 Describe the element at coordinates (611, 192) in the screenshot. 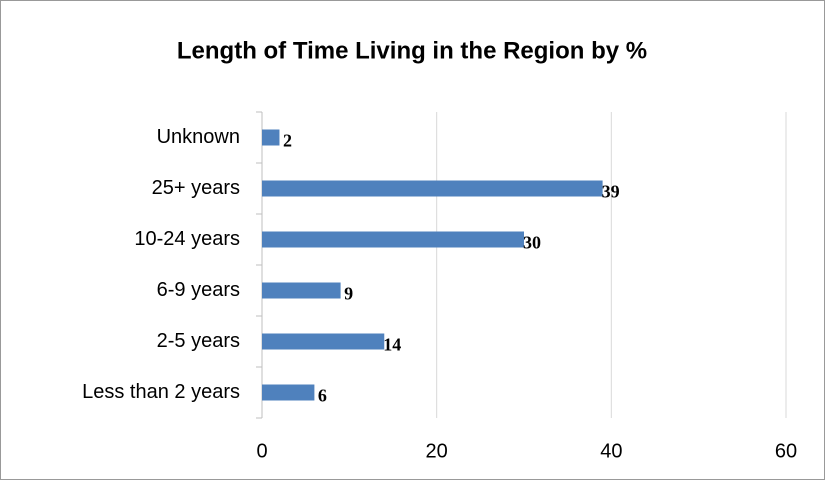

I see `data-label: 39` at that location.